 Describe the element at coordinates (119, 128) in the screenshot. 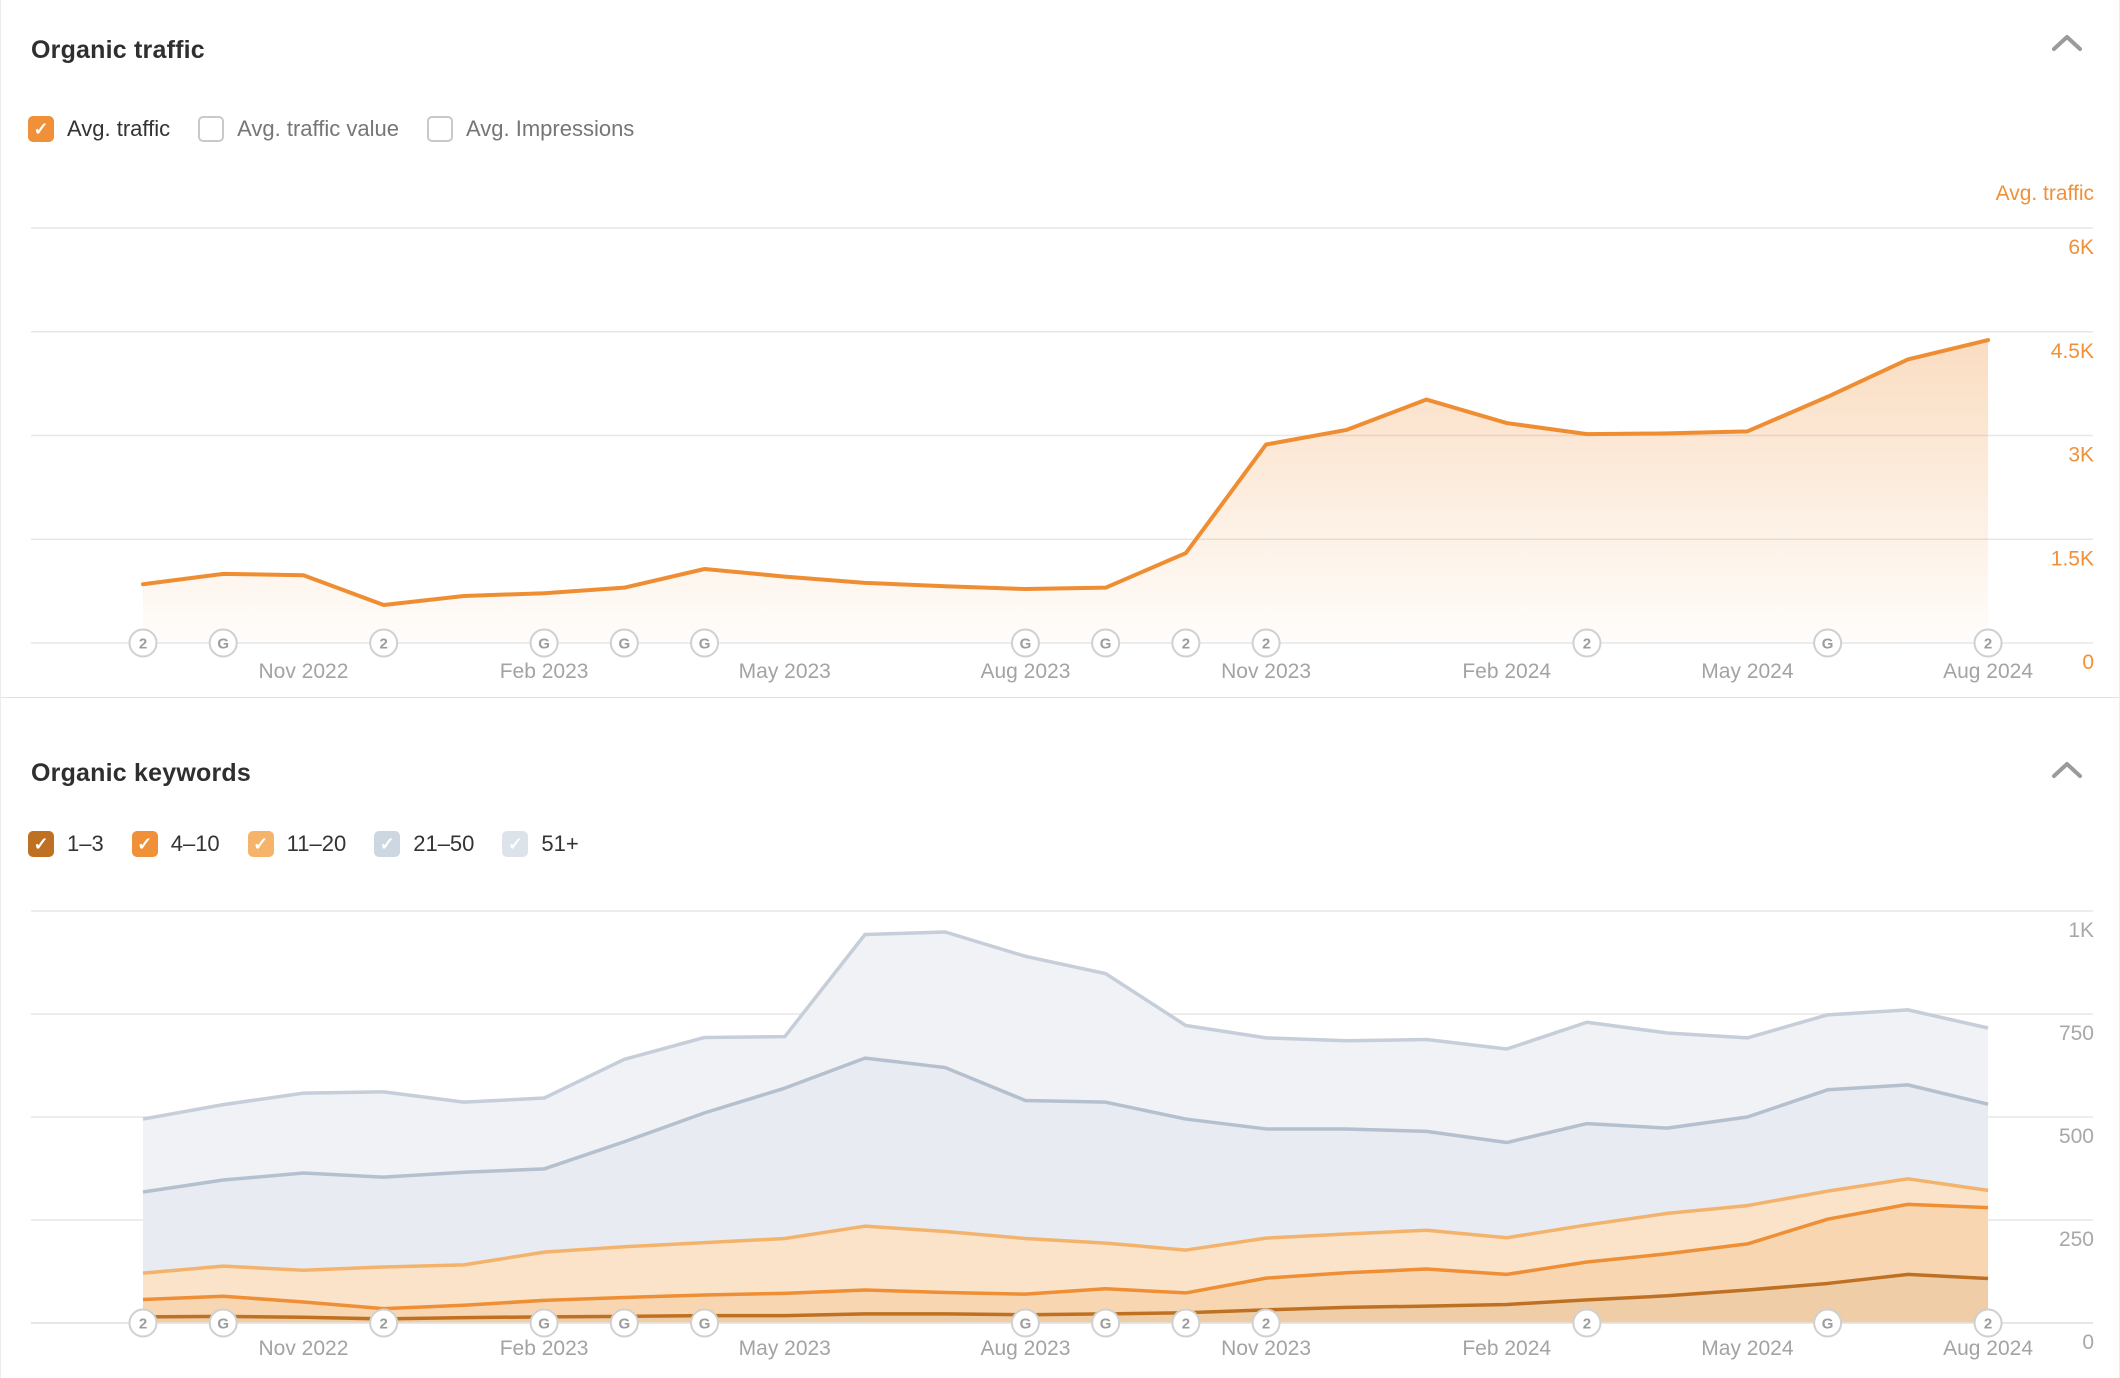

I see `legend-label: Avg. traffic` at that location.